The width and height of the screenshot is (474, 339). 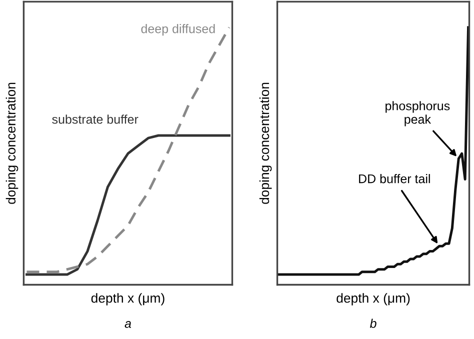 I want to click on series-label: substrate buffer, so click(x=95, y=119).